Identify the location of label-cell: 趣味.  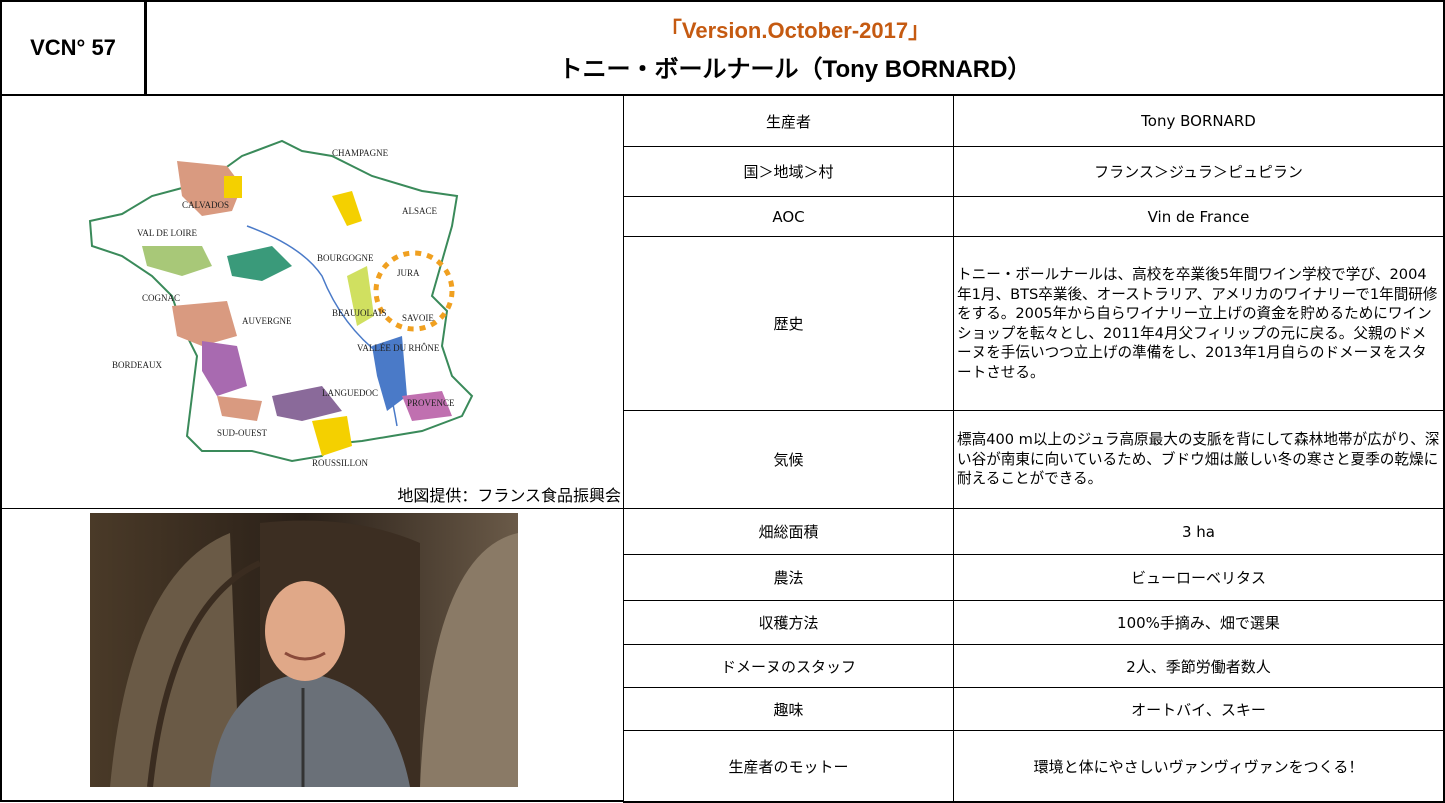
(788, 709).